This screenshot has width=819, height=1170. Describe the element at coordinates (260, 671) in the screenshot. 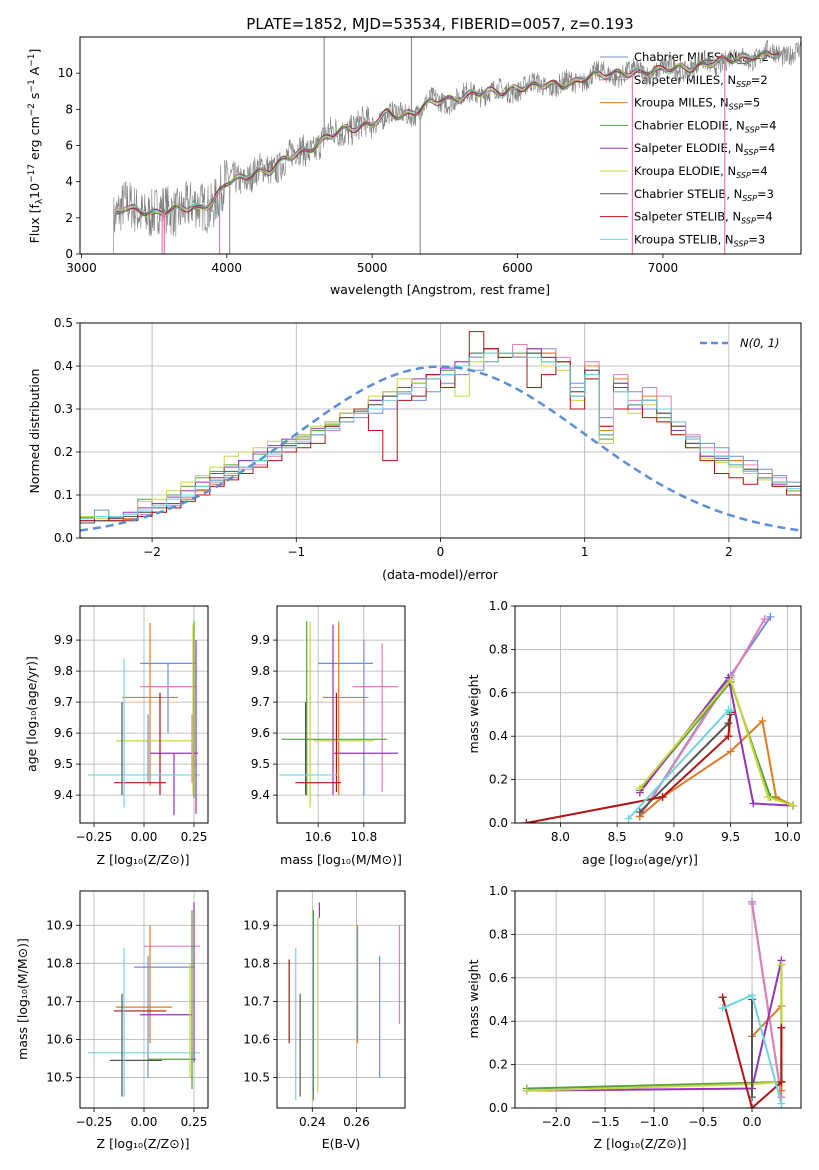

I see `age_vs_mass-ytick-label: 9.8` at that location.